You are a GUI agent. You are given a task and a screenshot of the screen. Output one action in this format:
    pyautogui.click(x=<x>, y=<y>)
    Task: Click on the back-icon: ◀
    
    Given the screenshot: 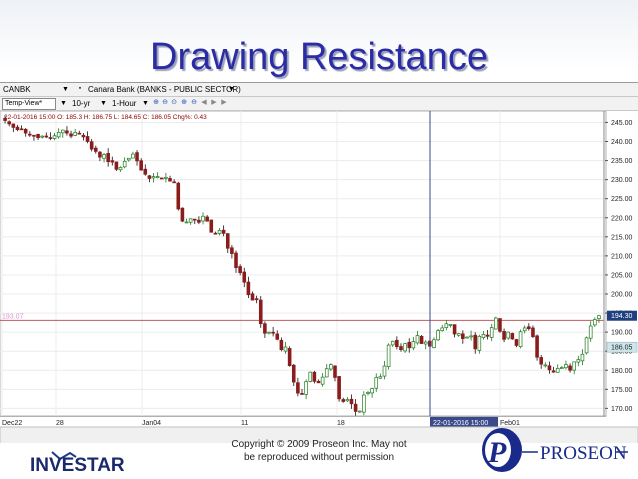 What is the action you would take?
    pyautogui.click(x=204, y=102)
    